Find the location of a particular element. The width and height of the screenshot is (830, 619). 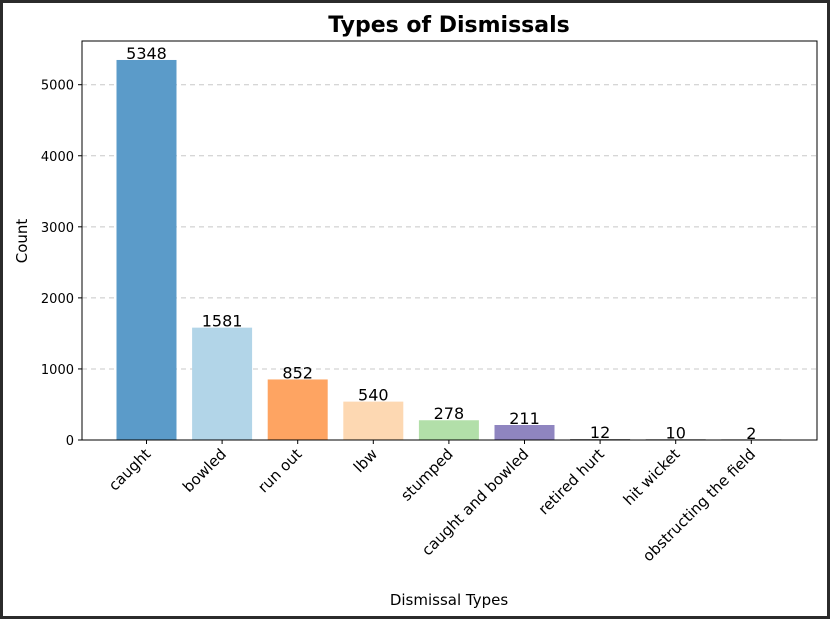

bar-run-out is located at coordinates (297, 409).